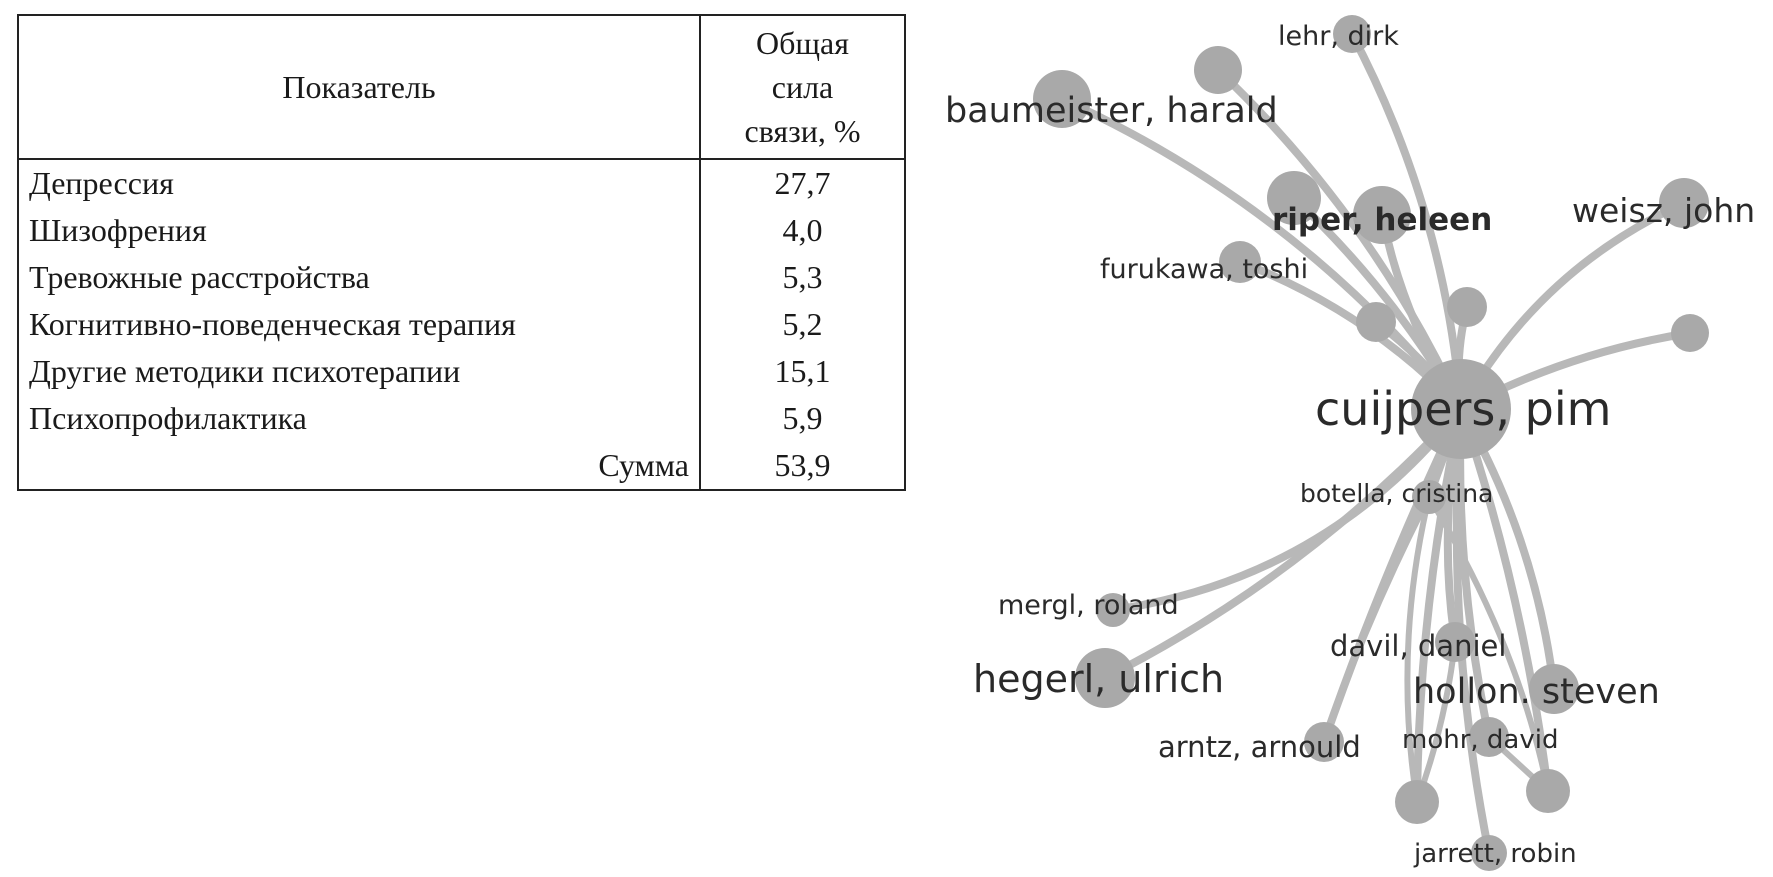 The width and height of the screenshot is (1773, 877). I want to click on network-label: mergl, roland, so click(1088, 605).